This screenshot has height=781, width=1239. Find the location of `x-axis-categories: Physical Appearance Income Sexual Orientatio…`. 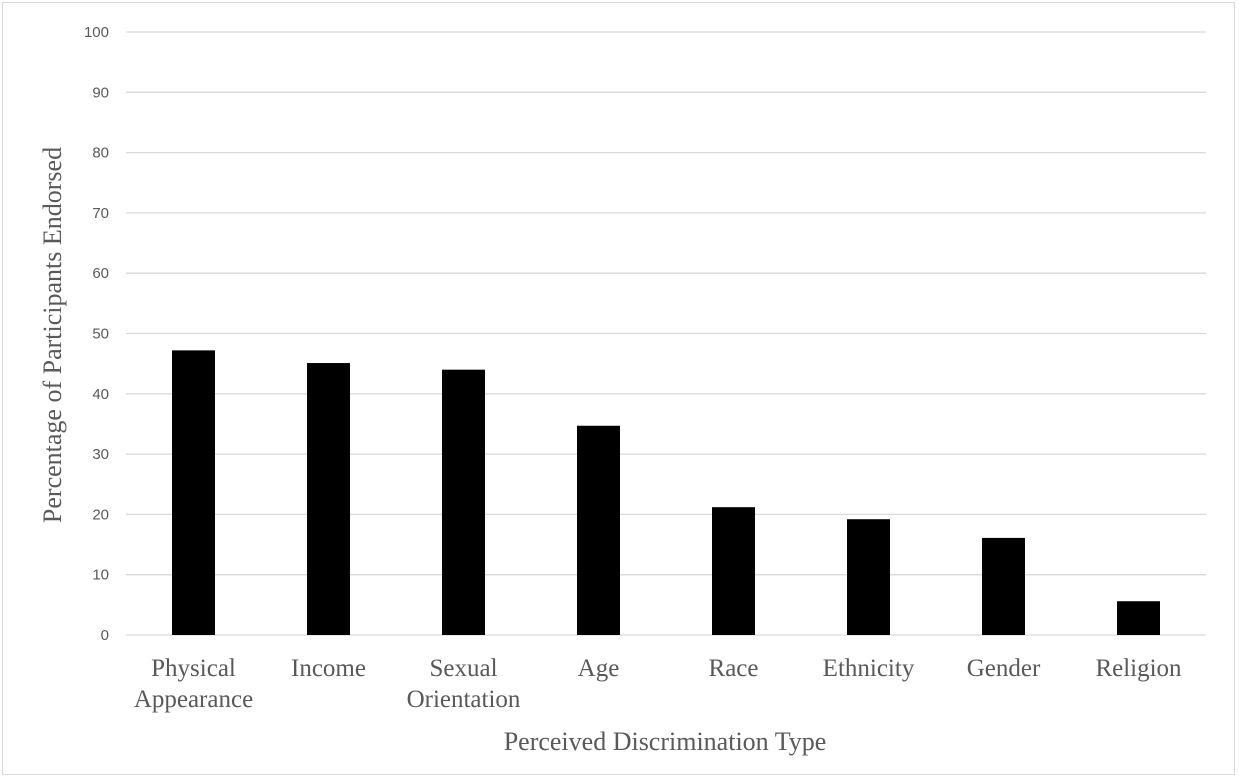

x-axis-categories: Physical Appearance Income Sexual Orientatio… is located at coordinates (658, 684).